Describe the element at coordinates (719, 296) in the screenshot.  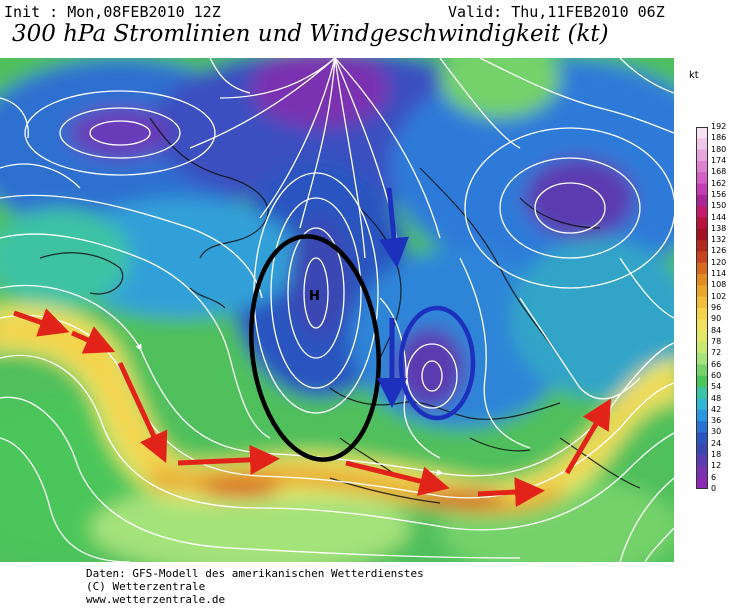
I see `colorbar-tick-label: 102` at that location.